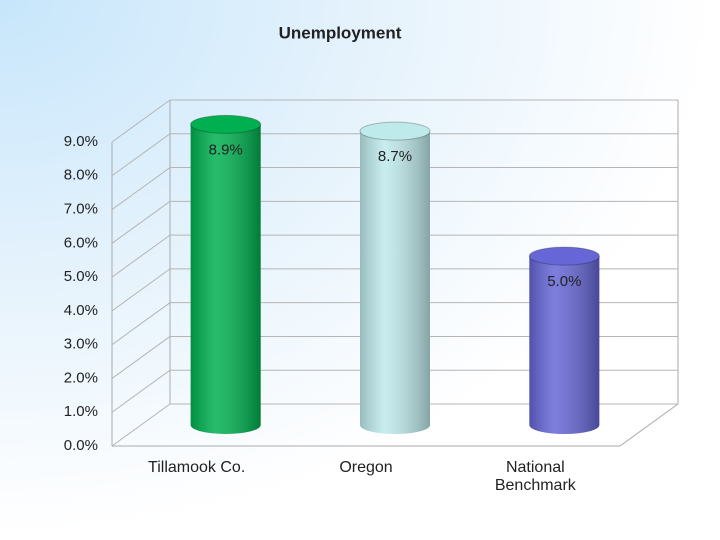  What do you see at coordinates (649, 425) in the screenshot?
I see `floor-edge` at bounding box center [649, 425].